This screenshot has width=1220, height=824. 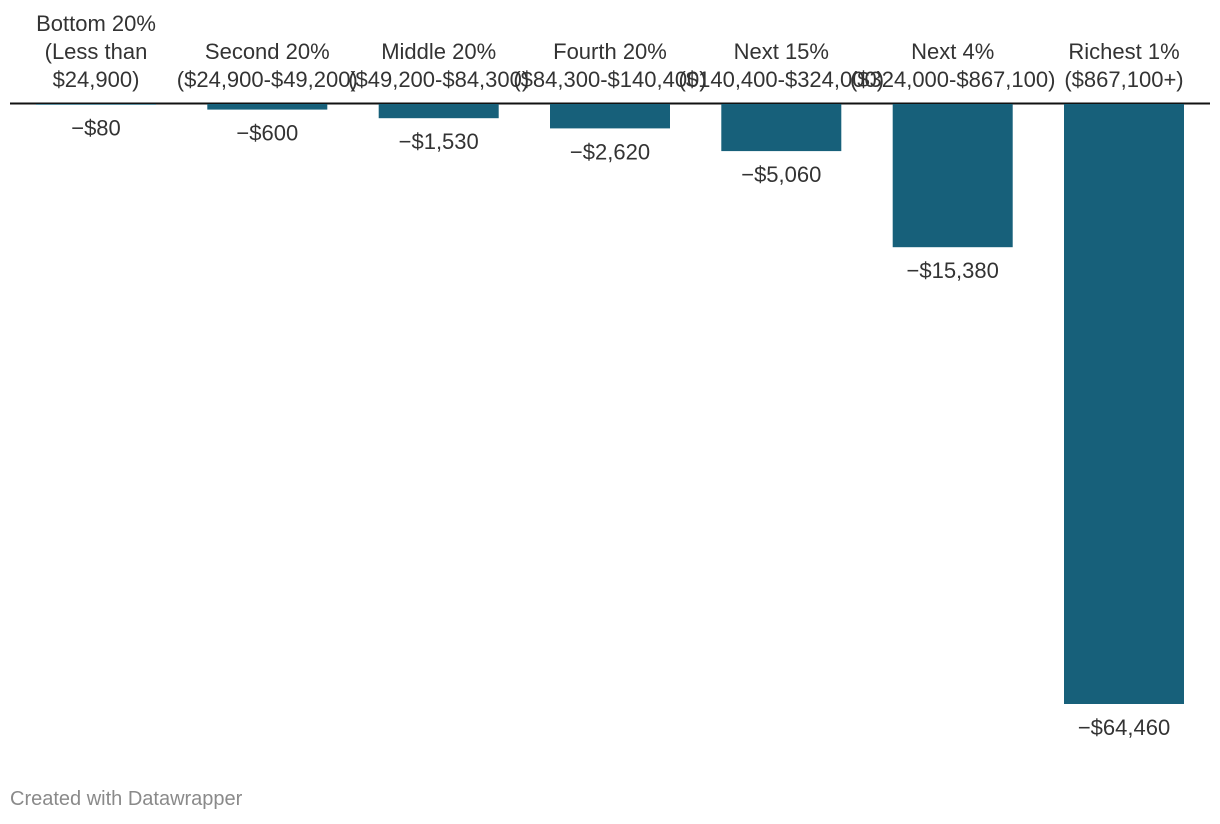 I want to click on category-label-0-line-0: Bottom 20%, so click(x=96, y=23).